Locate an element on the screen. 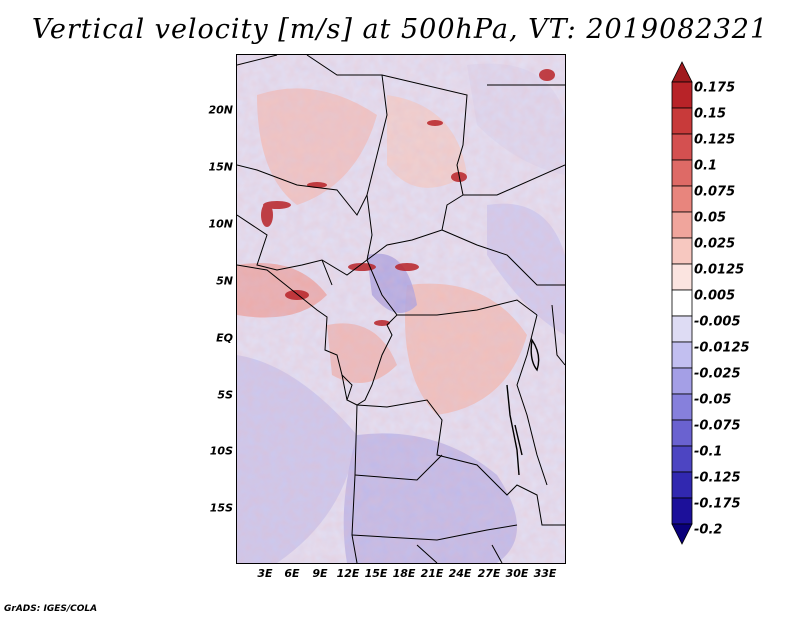 This screenshot has width=800, height=618. lon-label-3e: 3E is located at coordinates (265, 573).